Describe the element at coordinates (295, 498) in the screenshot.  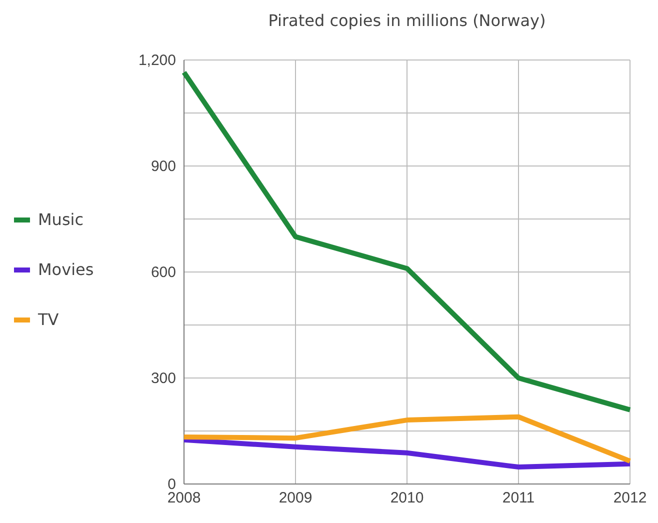
I see `x-tick-label: 2009` at that location.